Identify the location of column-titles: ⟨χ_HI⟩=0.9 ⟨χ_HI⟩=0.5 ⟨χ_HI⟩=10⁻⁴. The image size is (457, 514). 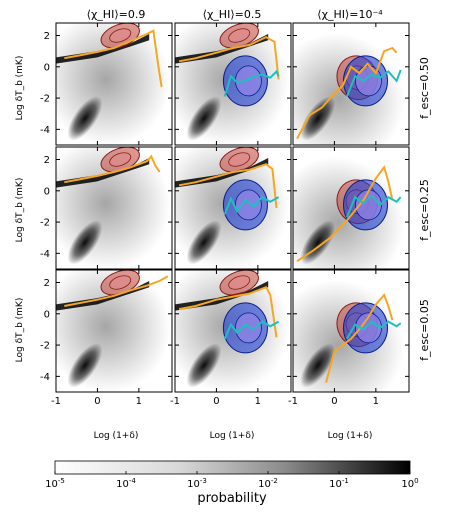
(235, 14).